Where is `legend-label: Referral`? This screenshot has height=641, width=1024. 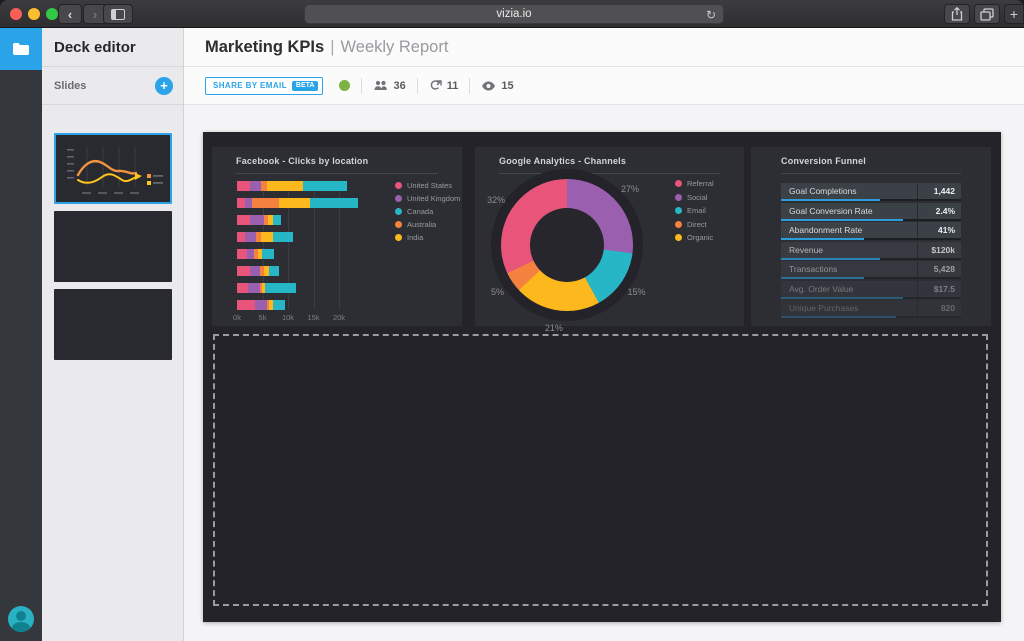
legend-label: Referral is located at coordinates (700, 184).